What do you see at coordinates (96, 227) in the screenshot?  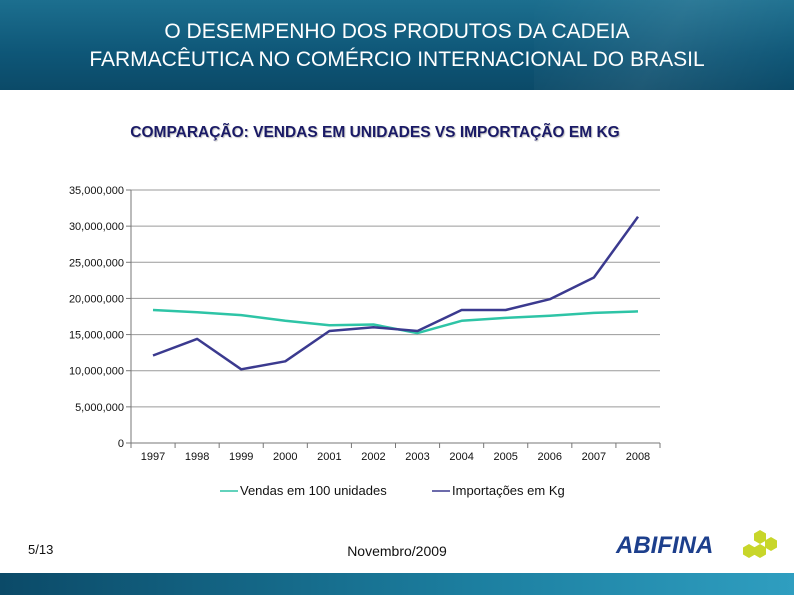 I see `y-tick-label: 30,000,000` at bounding box center [96, 227].